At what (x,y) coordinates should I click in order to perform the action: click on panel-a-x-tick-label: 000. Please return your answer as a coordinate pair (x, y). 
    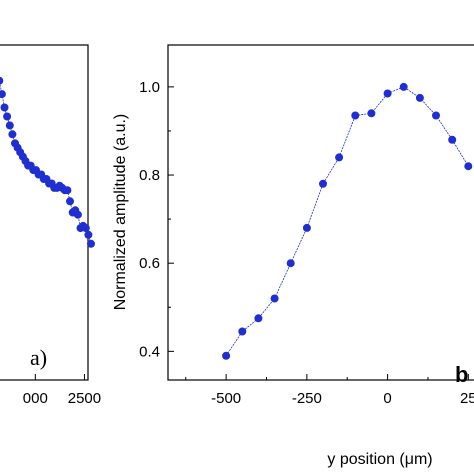
    Looking at the image, I should click on (35, 398).